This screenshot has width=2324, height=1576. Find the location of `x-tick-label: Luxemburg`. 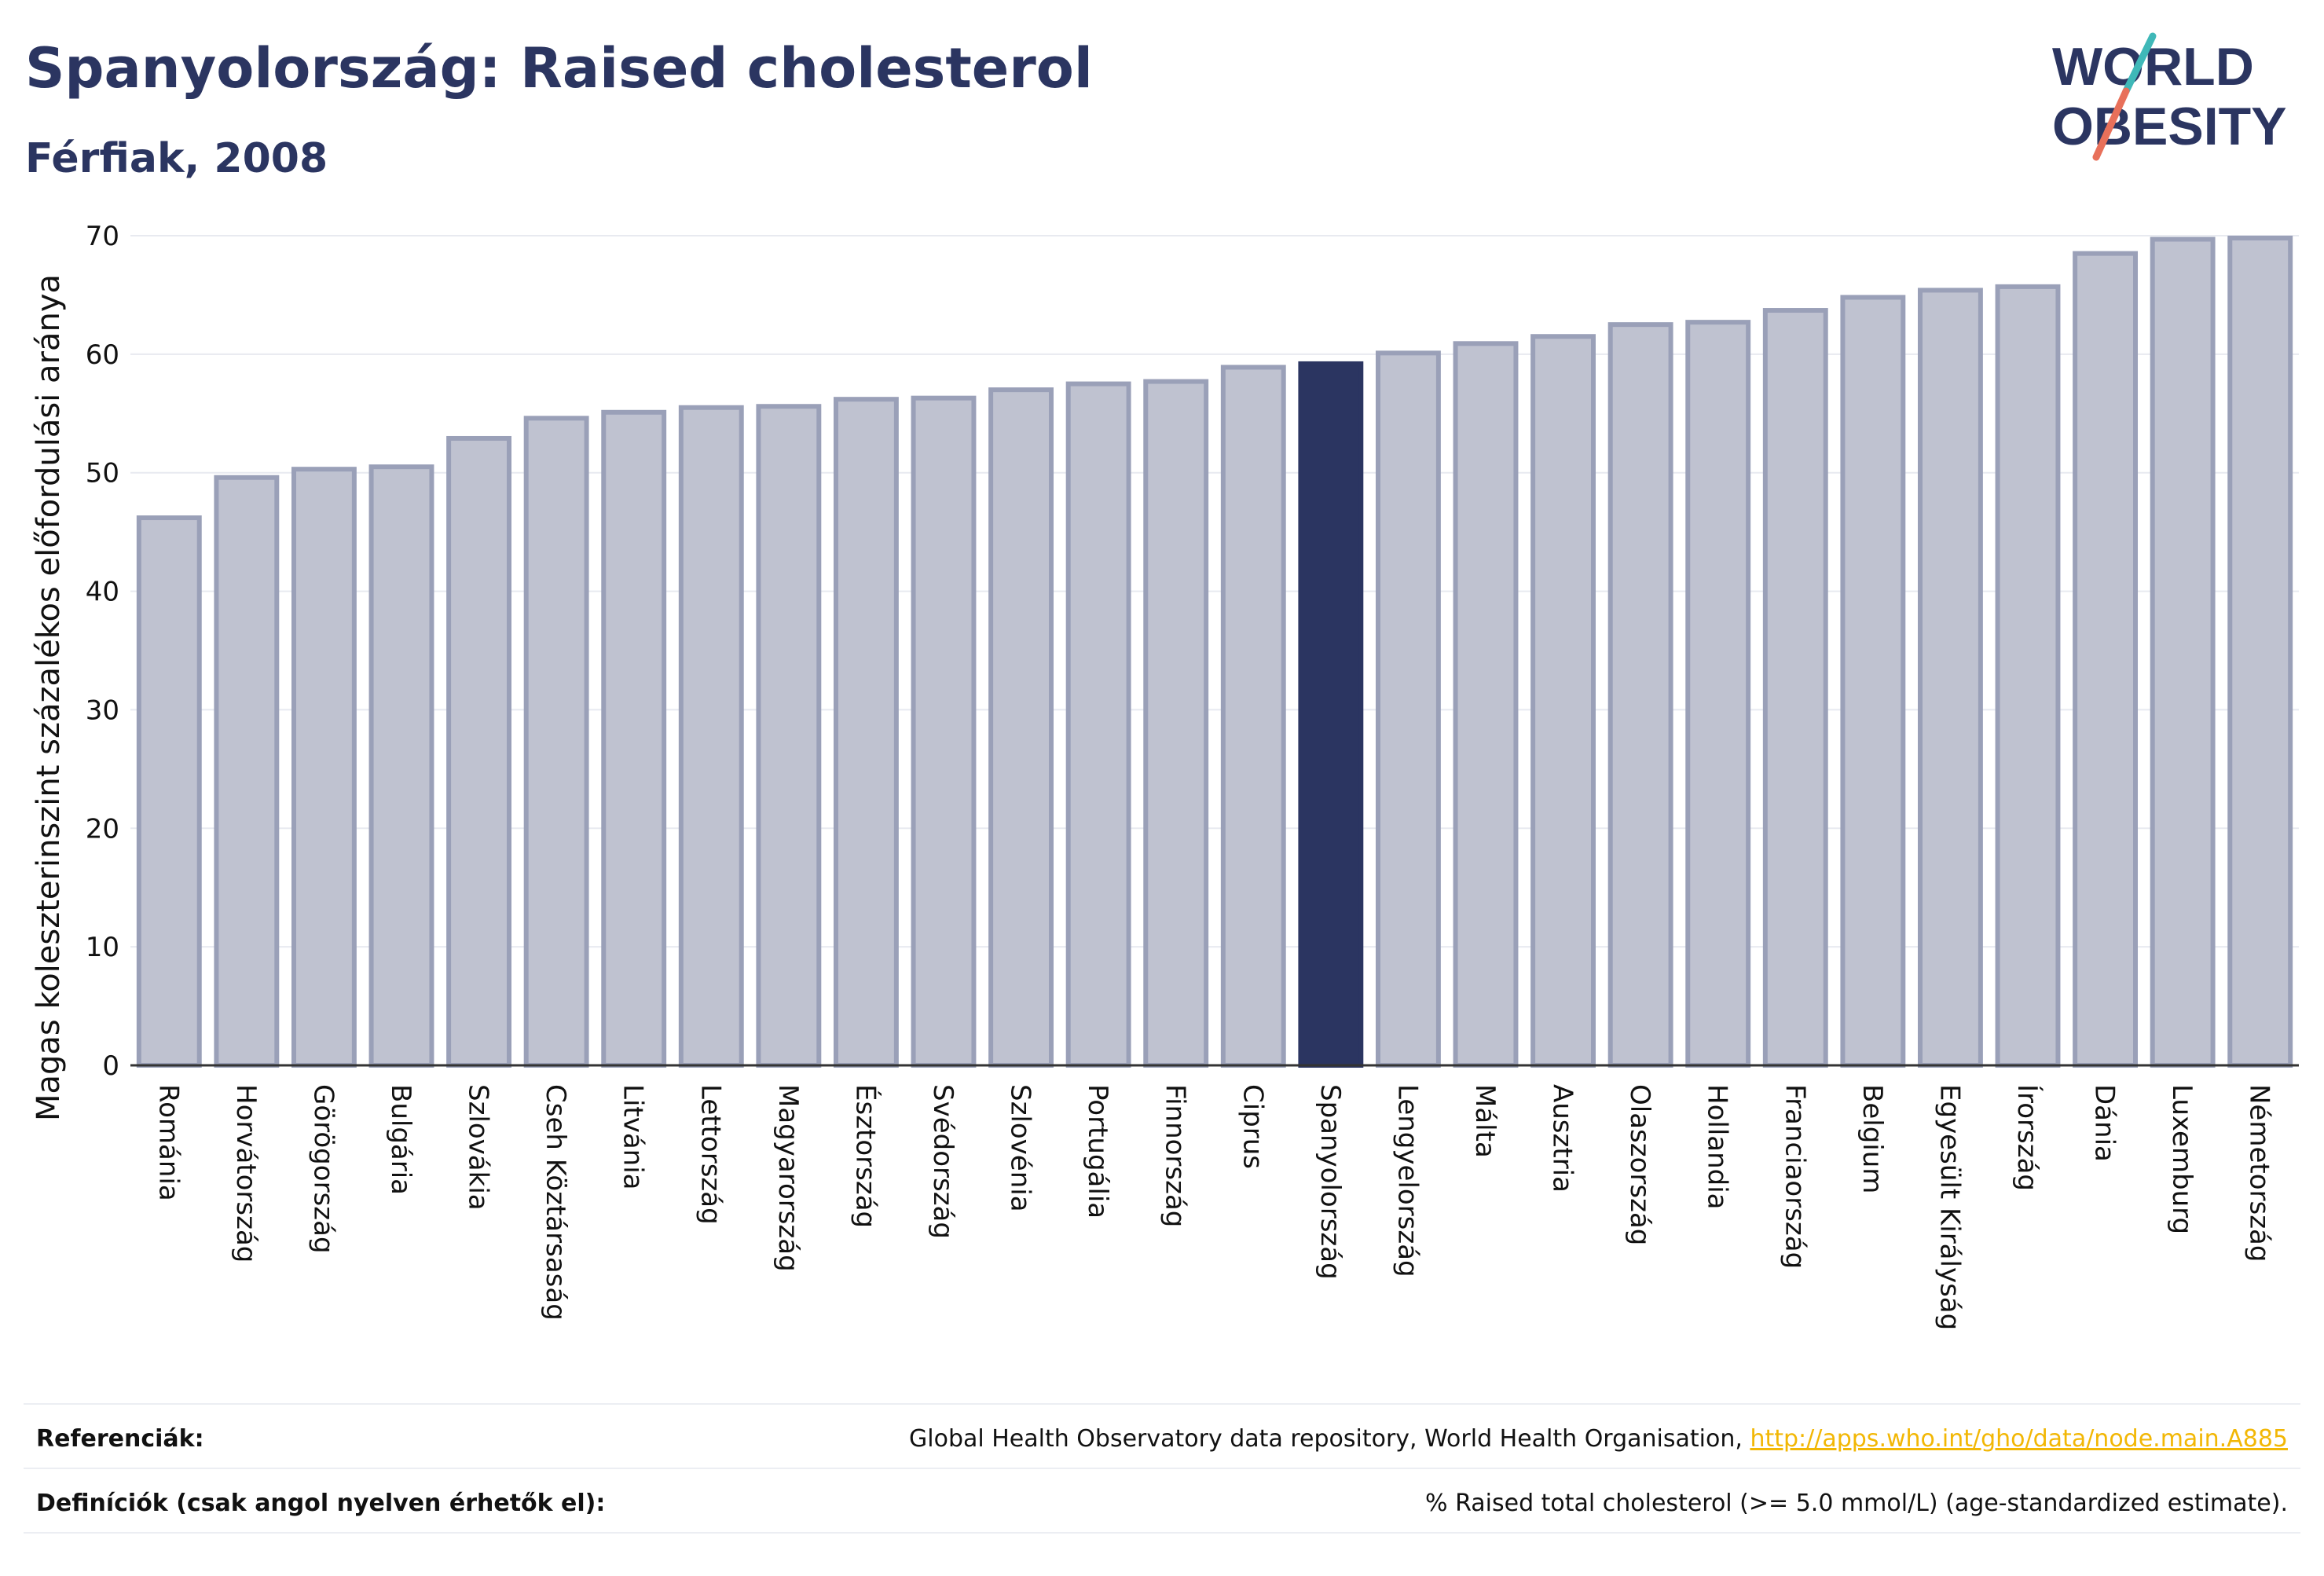

x-tick-label: Luxemburg is located at coordinates (2182, 1159).